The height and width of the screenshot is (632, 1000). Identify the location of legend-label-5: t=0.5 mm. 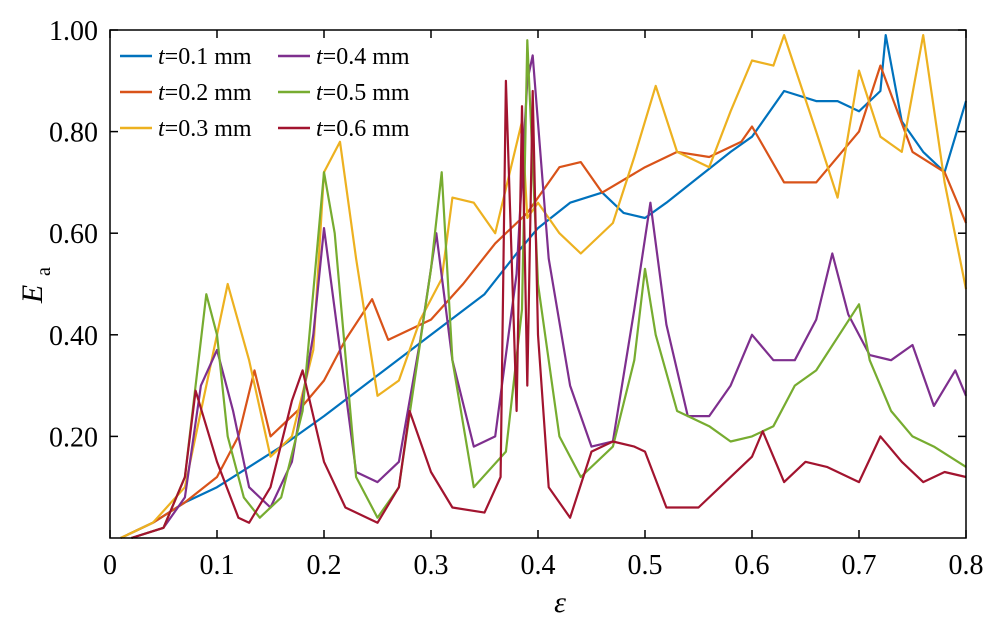
(363, 93).